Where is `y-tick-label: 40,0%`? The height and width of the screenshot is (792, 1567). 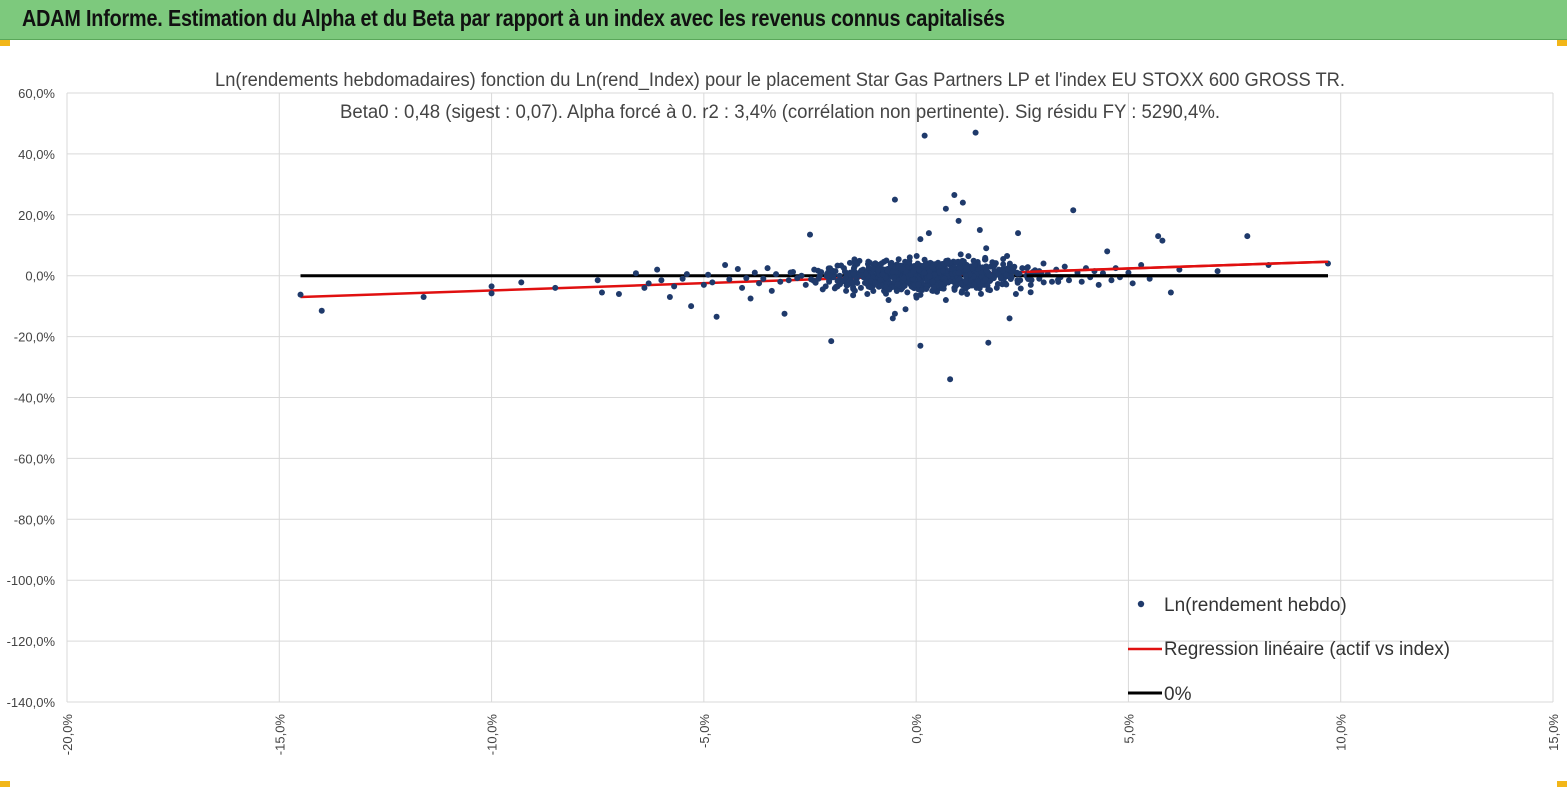 y-tick-label: 40,0% is located at coordinates (36, 154).